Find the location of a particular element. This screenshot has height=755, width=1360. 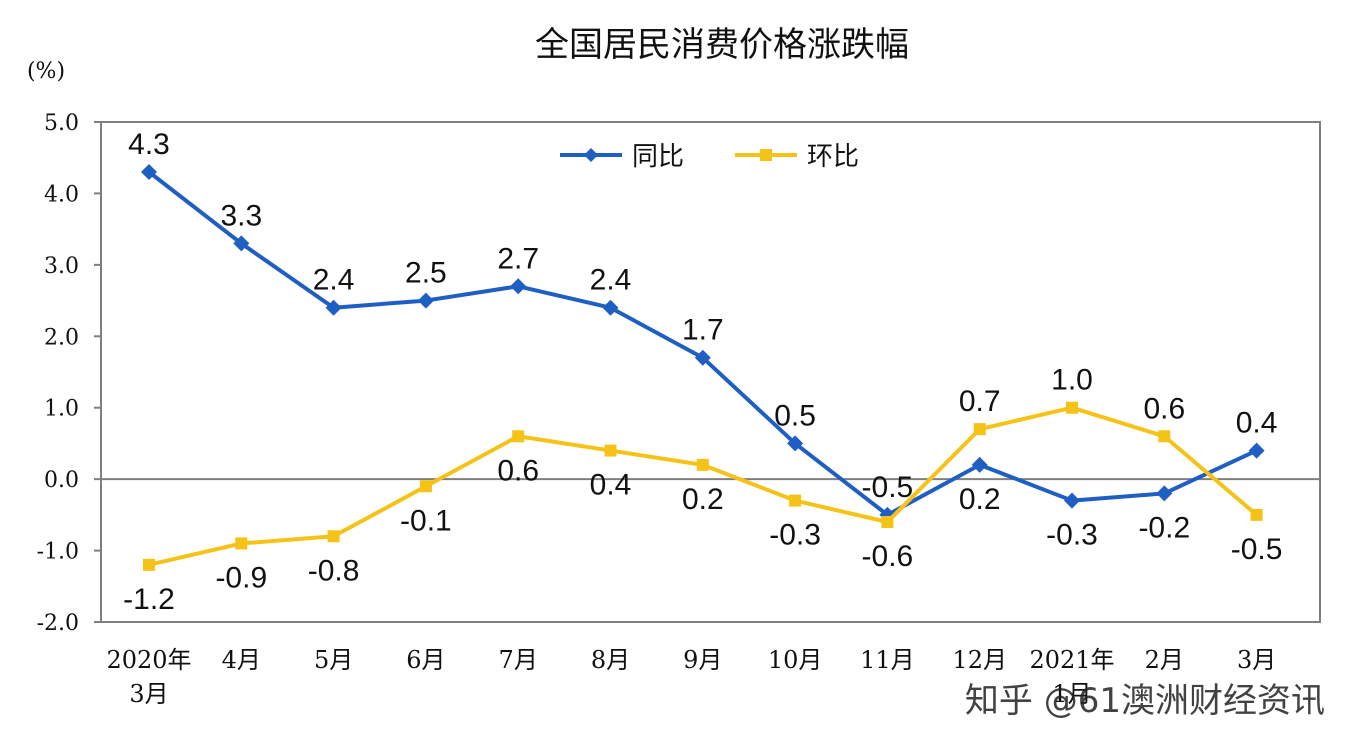

legend-label-mom: 环比 is located at coordinates (833, 157).